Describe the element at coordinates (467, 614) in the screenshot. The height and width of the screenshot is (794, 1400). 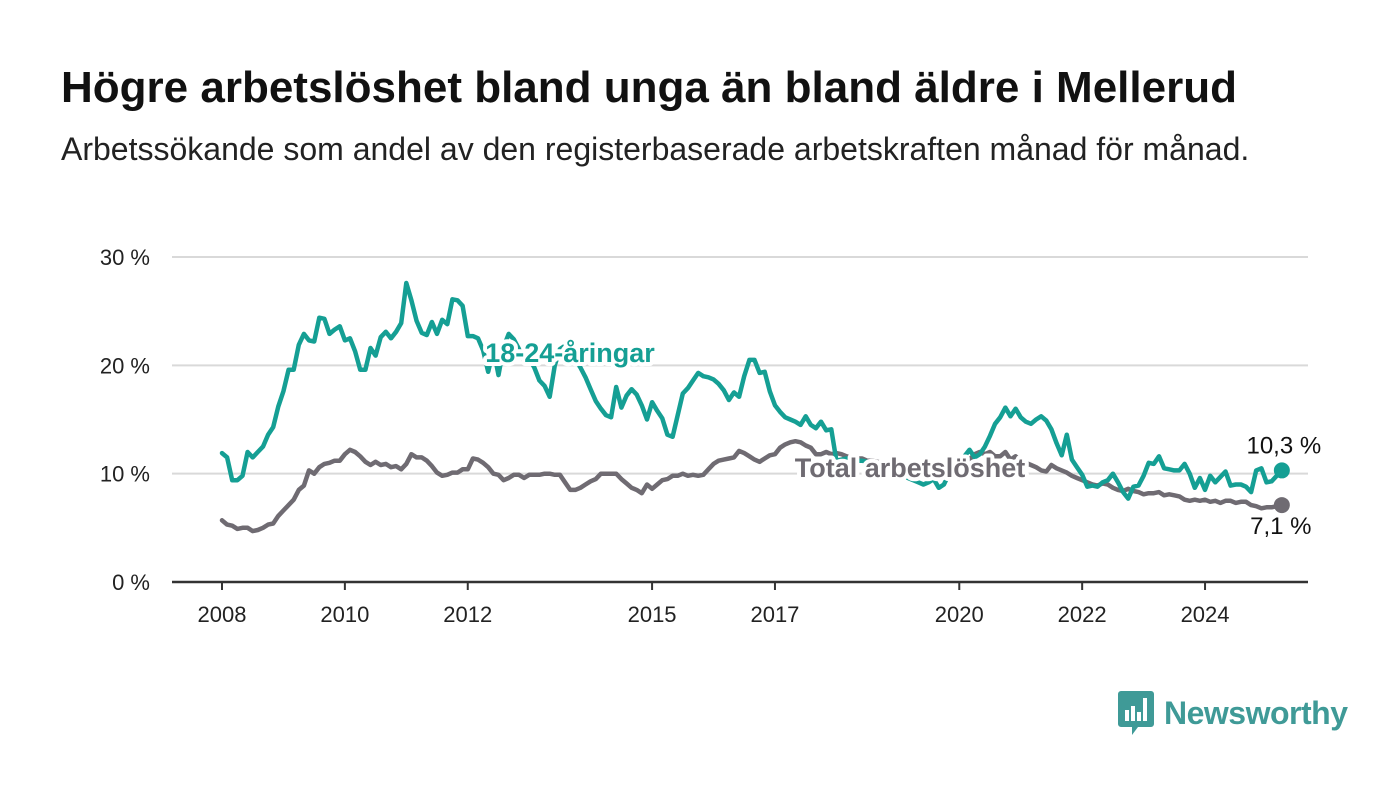
I see `x-tick-label: 2012` at that location.